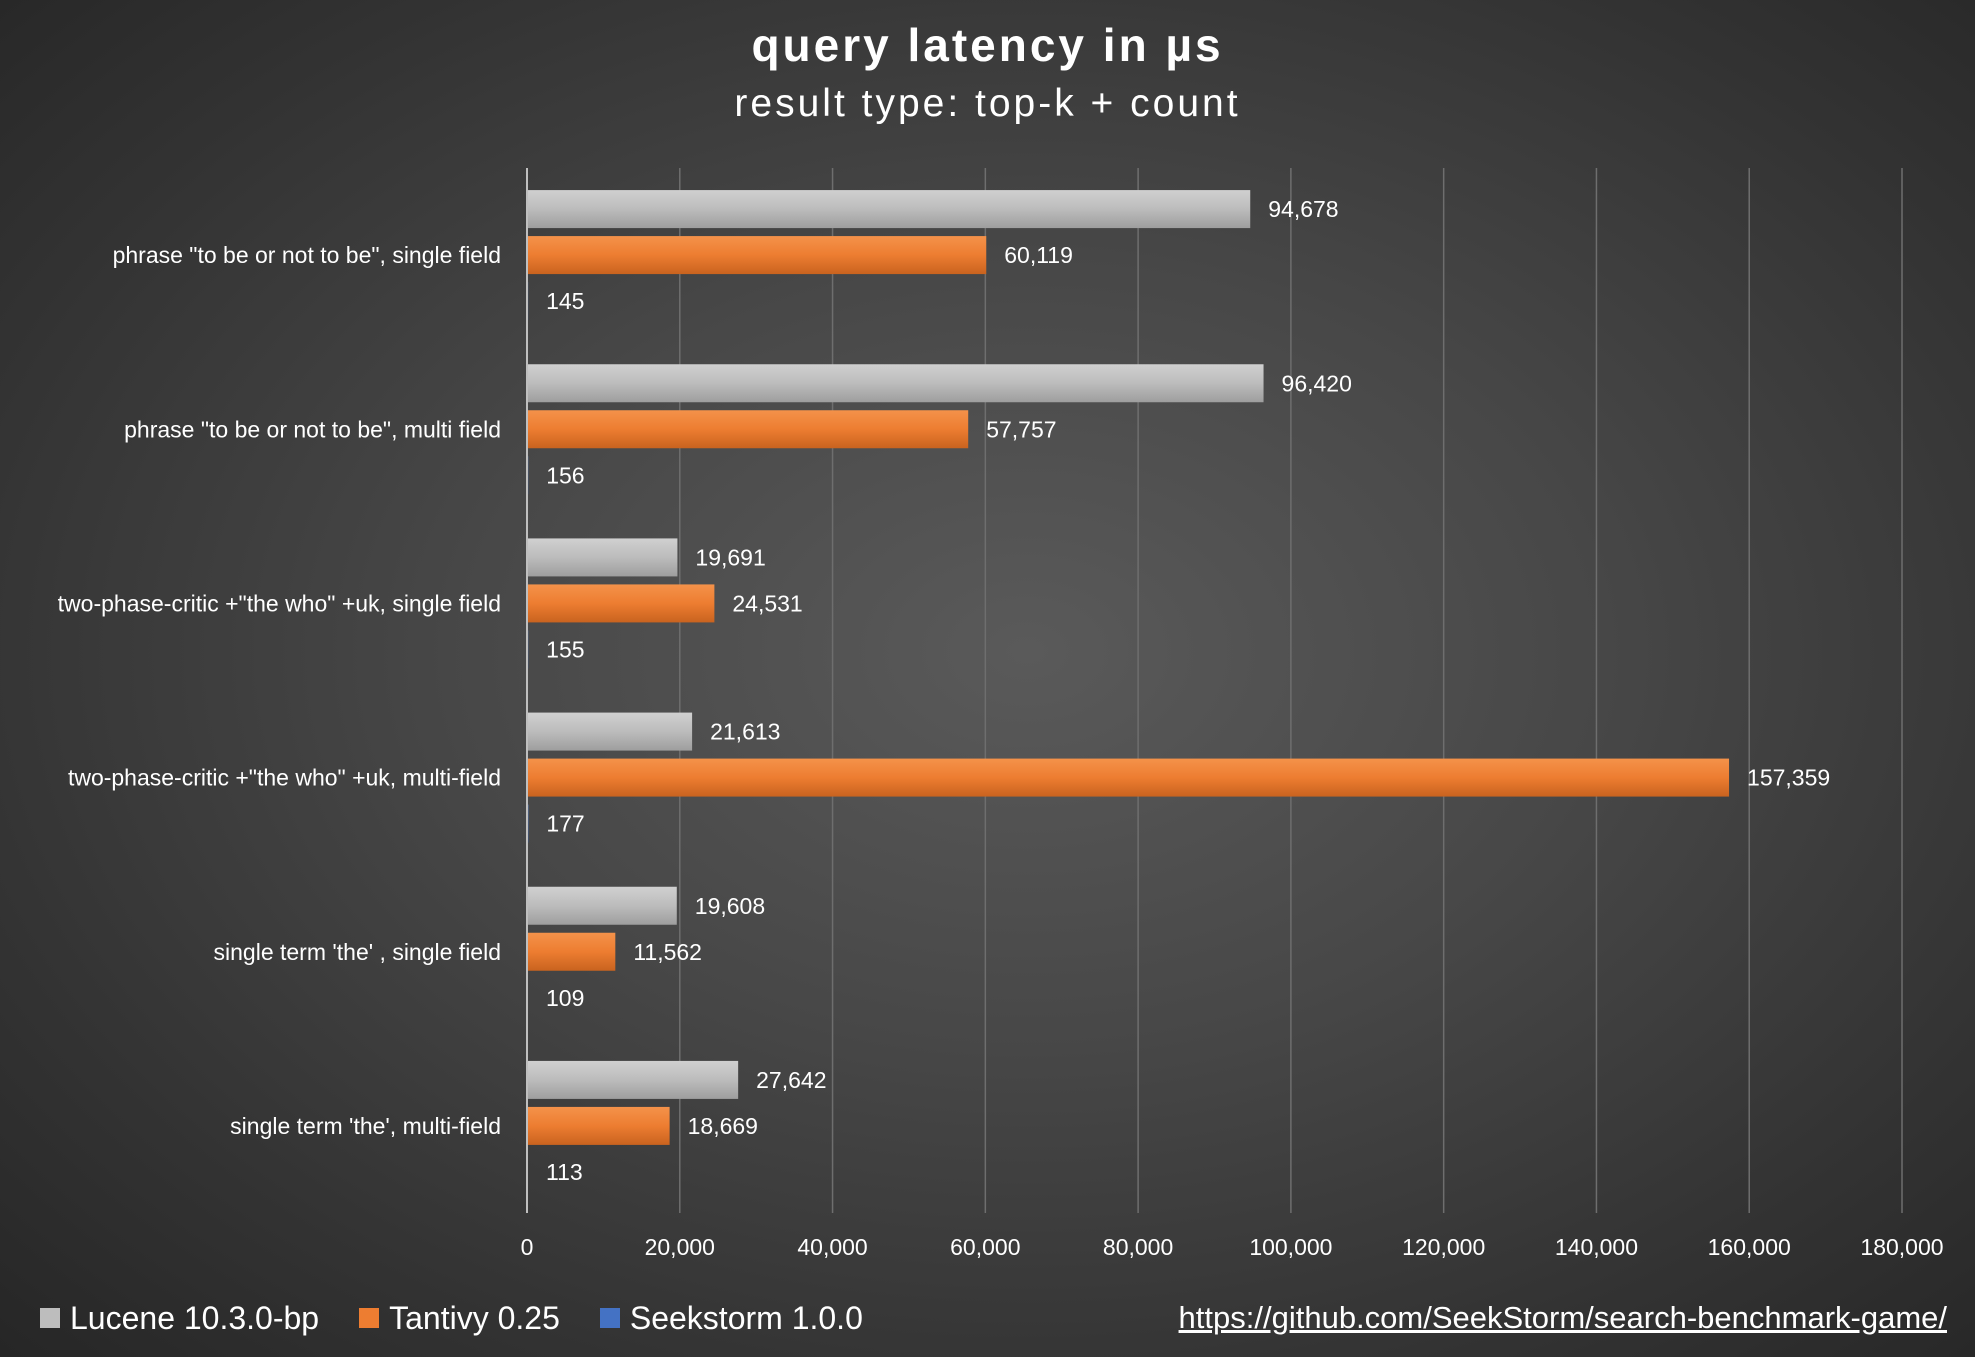 This screenshot has height=1357, width=1975. I want to click on legend-item-seekstorm: Seekstorm 1.0.0, so click(731, 1318).